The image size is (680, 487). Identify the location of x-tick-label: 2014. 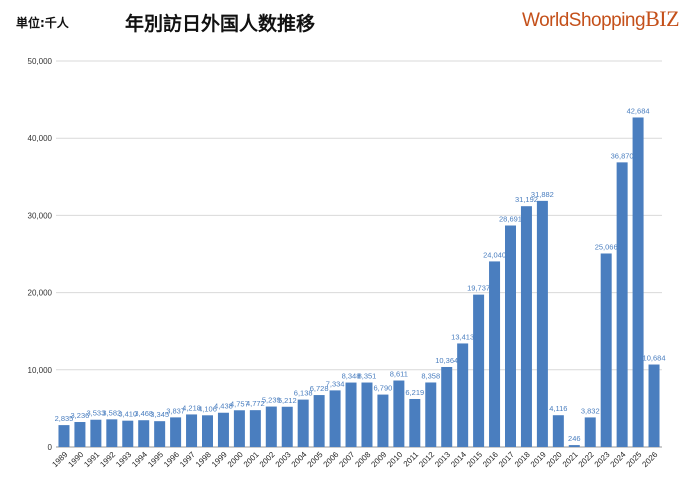
(458, 459).